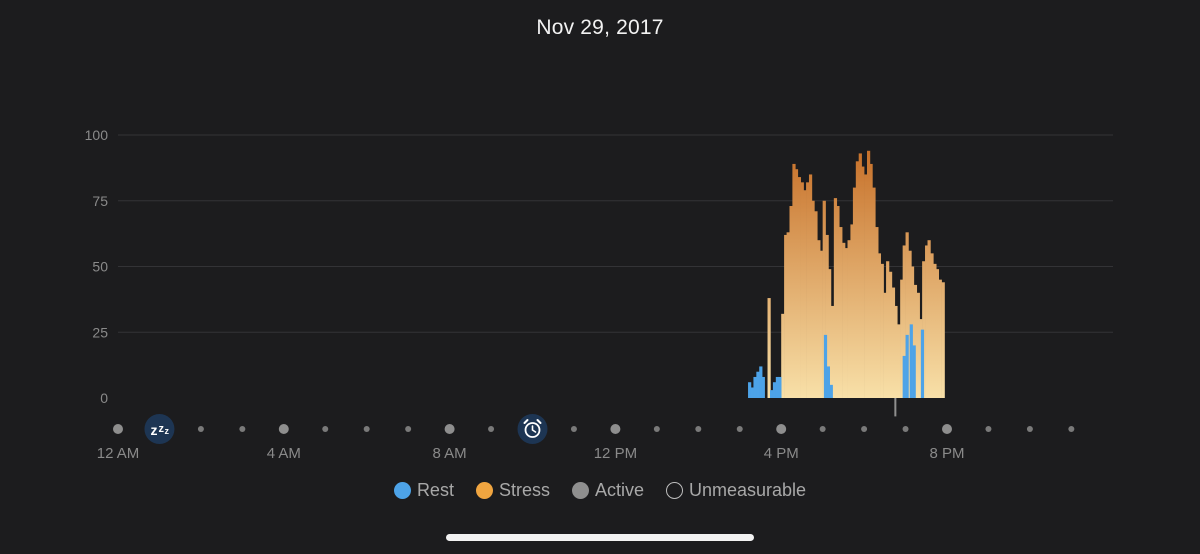 The width and height of the screenshot is (1200, 554). I want to click on y-tick-label: 50, so click(100, 267).